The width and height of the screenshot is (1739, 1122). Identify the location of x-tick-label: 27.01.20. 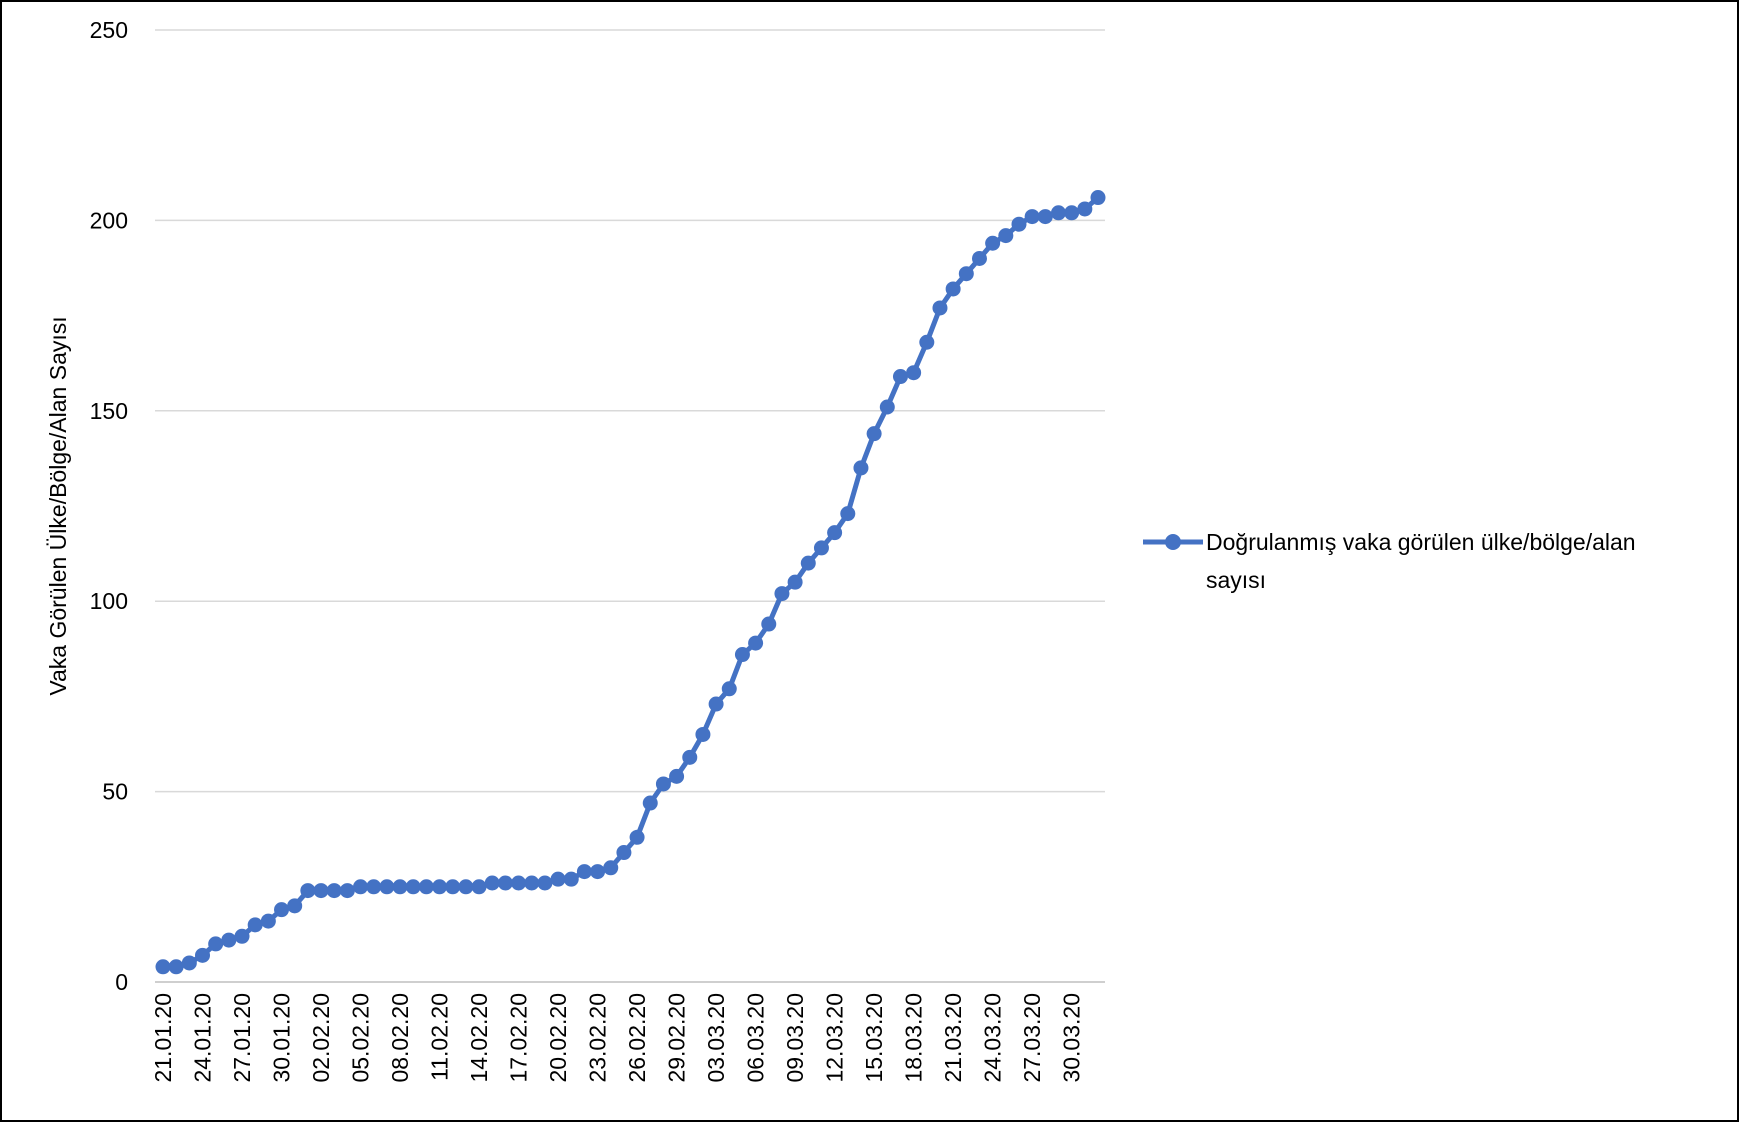
(242, 1038).